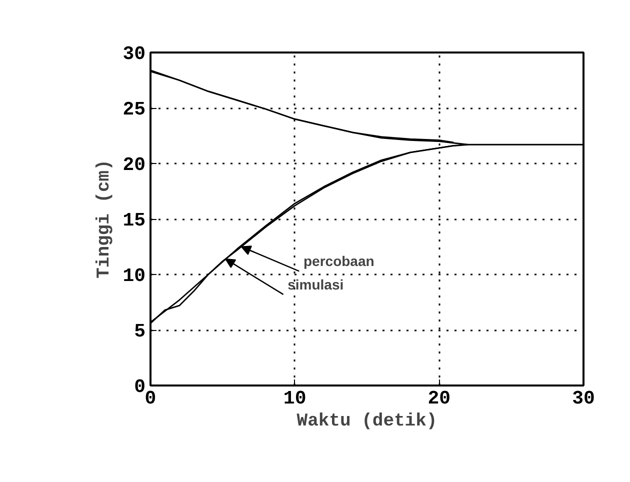  What do you see at coordinates (367, 422) in the screenshot?
I see `x-axis-title: Waktu (detik)` at bounding box center [367, 422].